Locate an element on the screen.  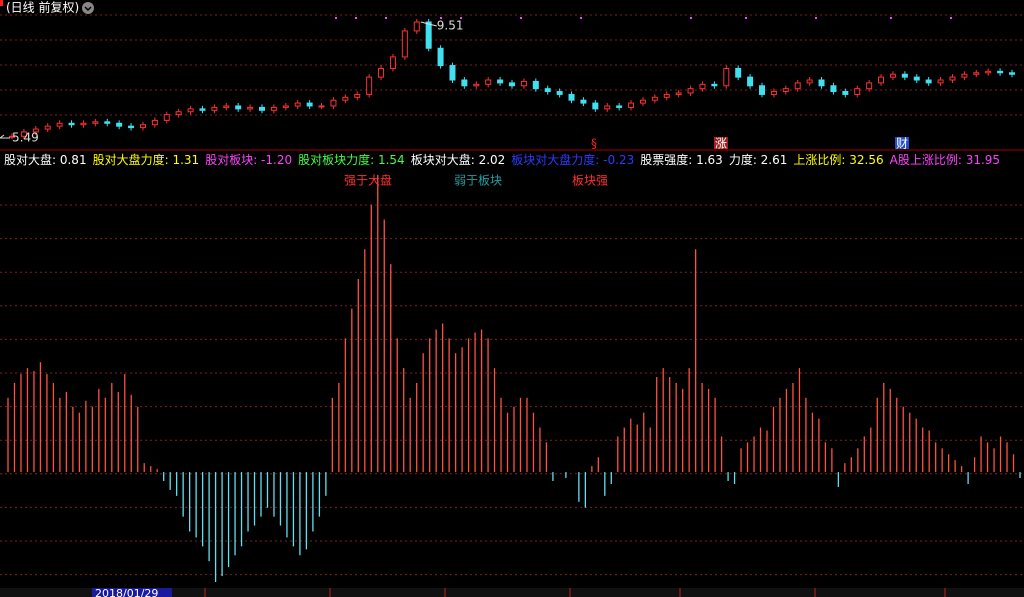
annotation: 强于大盘 is located at coordinates (368, 180).